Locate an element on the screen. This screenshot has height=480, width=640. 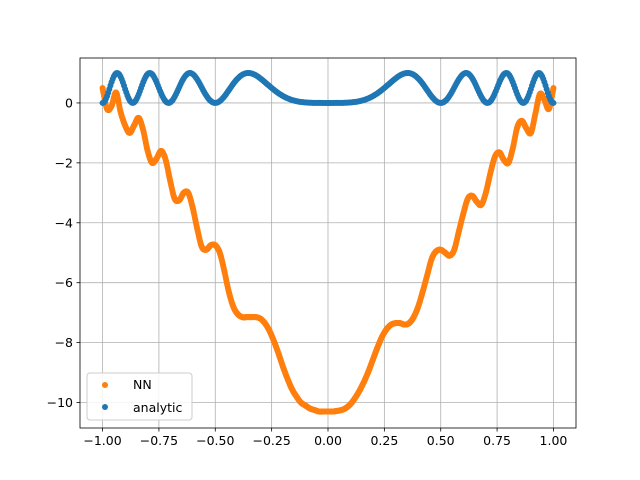
x-tick-label: 0.50 is located at coordinates (441, 440).